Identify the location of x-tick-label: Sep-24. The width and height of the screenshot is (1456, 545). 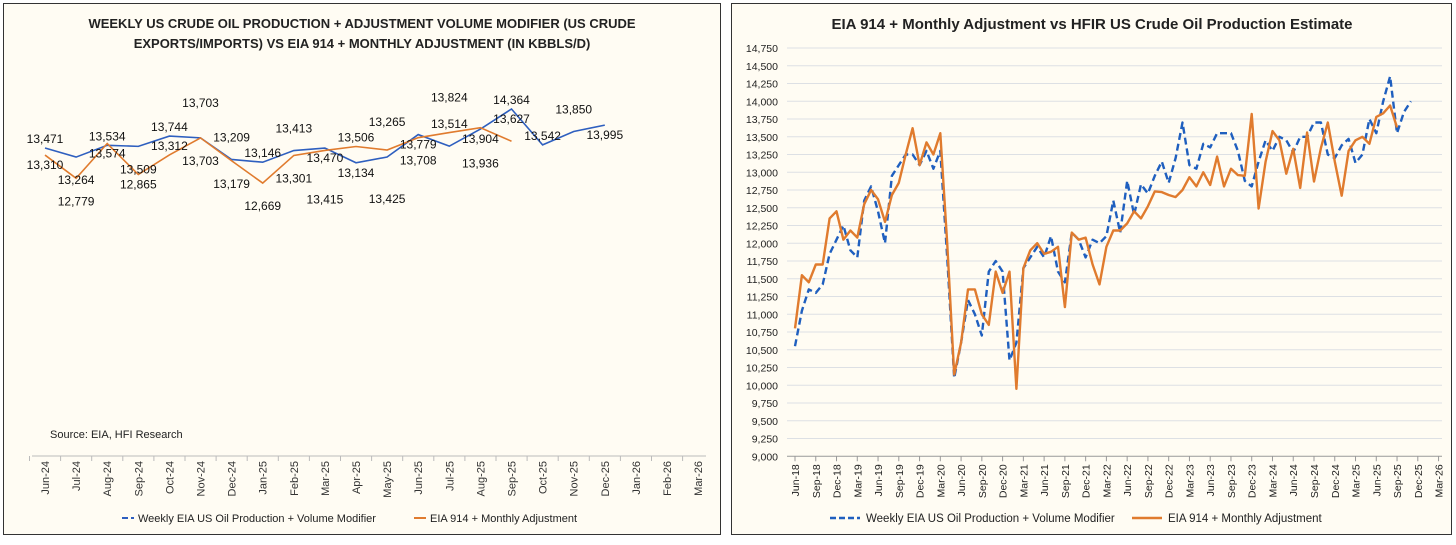
(1315, 481).